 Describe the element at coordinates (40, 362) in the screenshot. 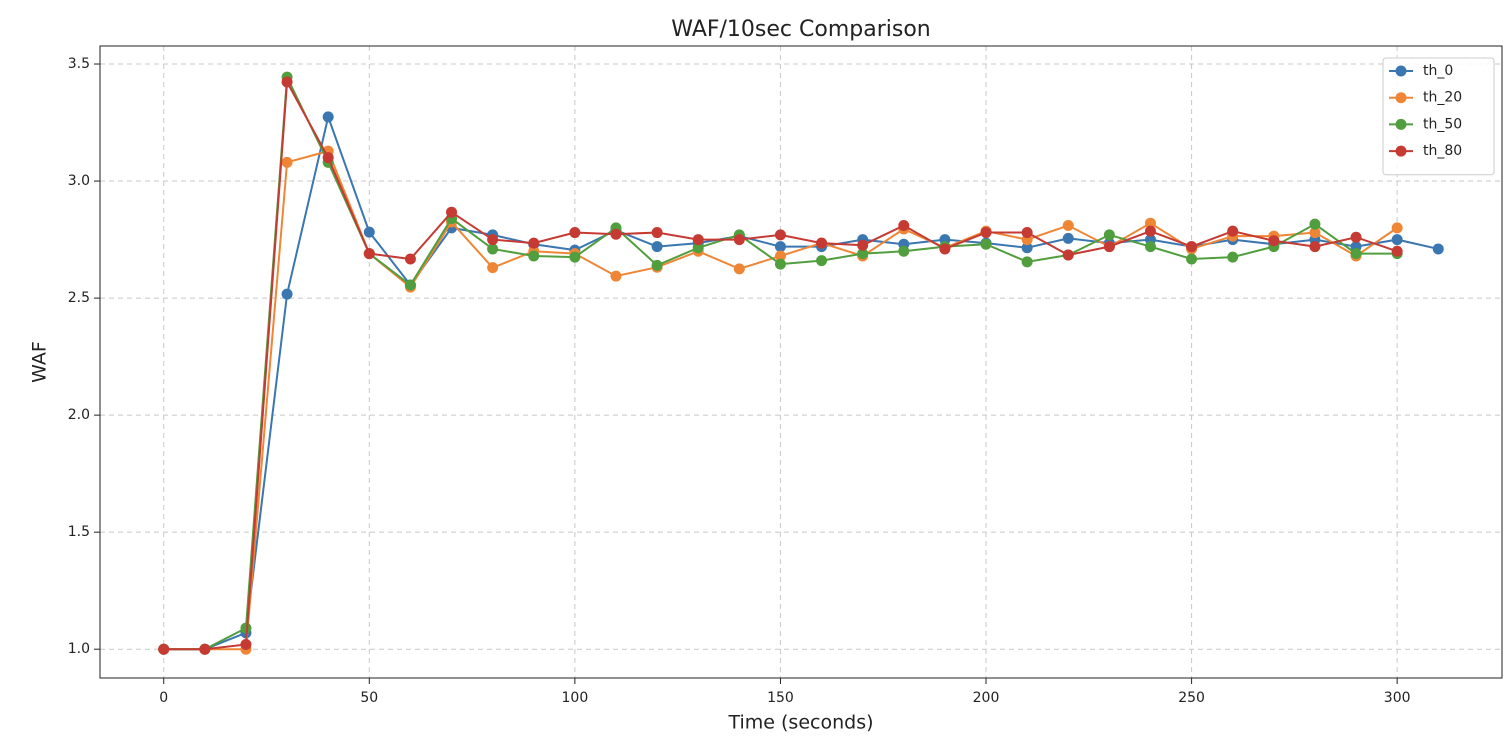

I see `y-axis-label: WAF` at that location.